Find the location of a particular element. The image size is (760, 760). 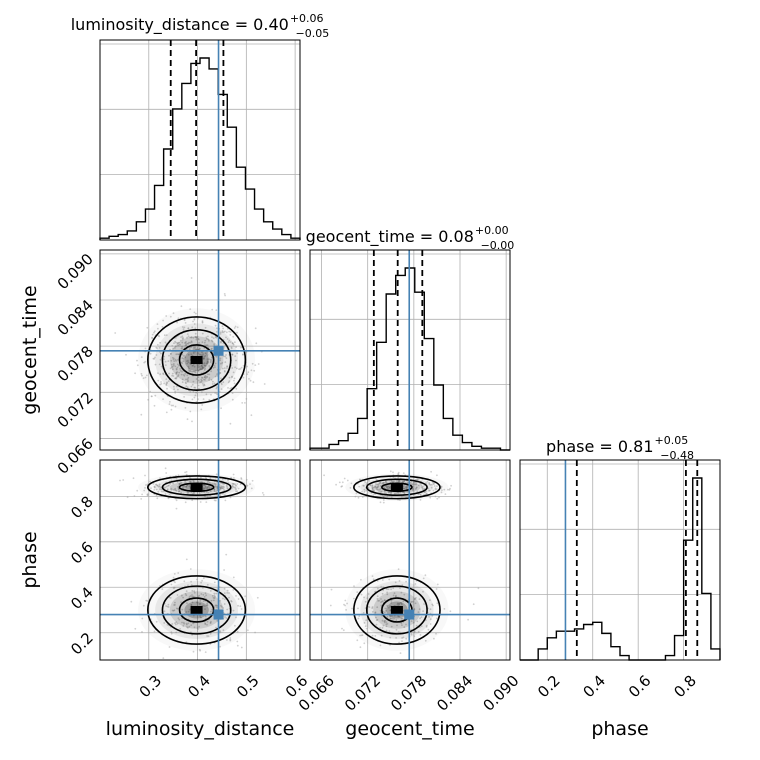

xtick-luminosity_distance-1: 0.4 is located at coordinates (199, 687).